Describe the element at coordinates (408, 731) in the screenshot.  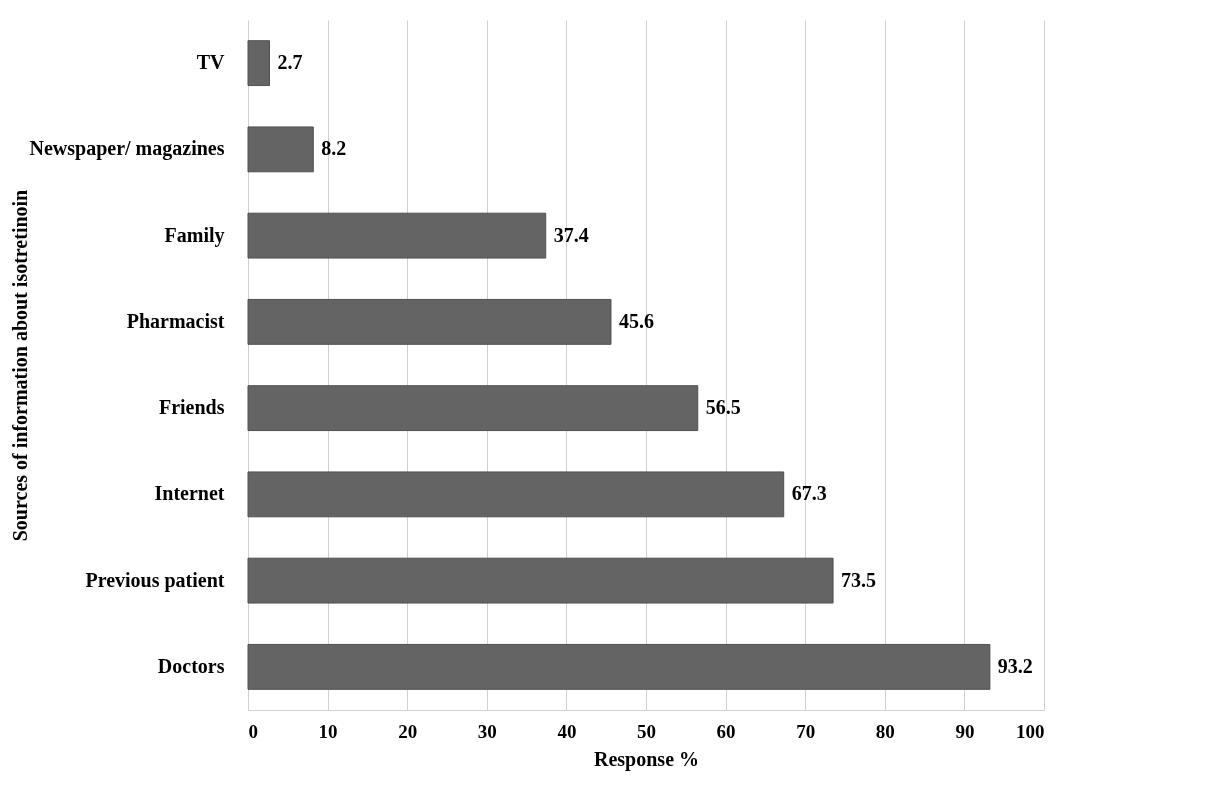
I see `x-tick-label: 20` at that location.